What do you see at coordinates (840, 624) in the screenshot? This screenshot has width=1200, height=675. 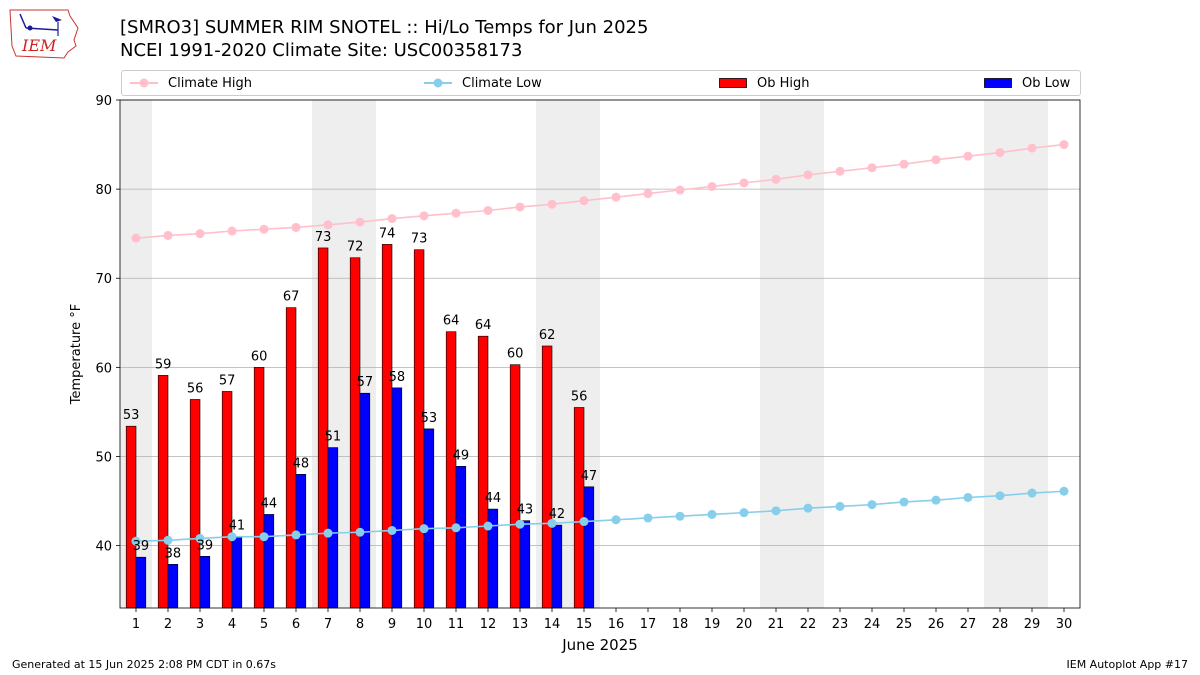 I see `x-tick-label: 23` at bounding box center [840, 624].